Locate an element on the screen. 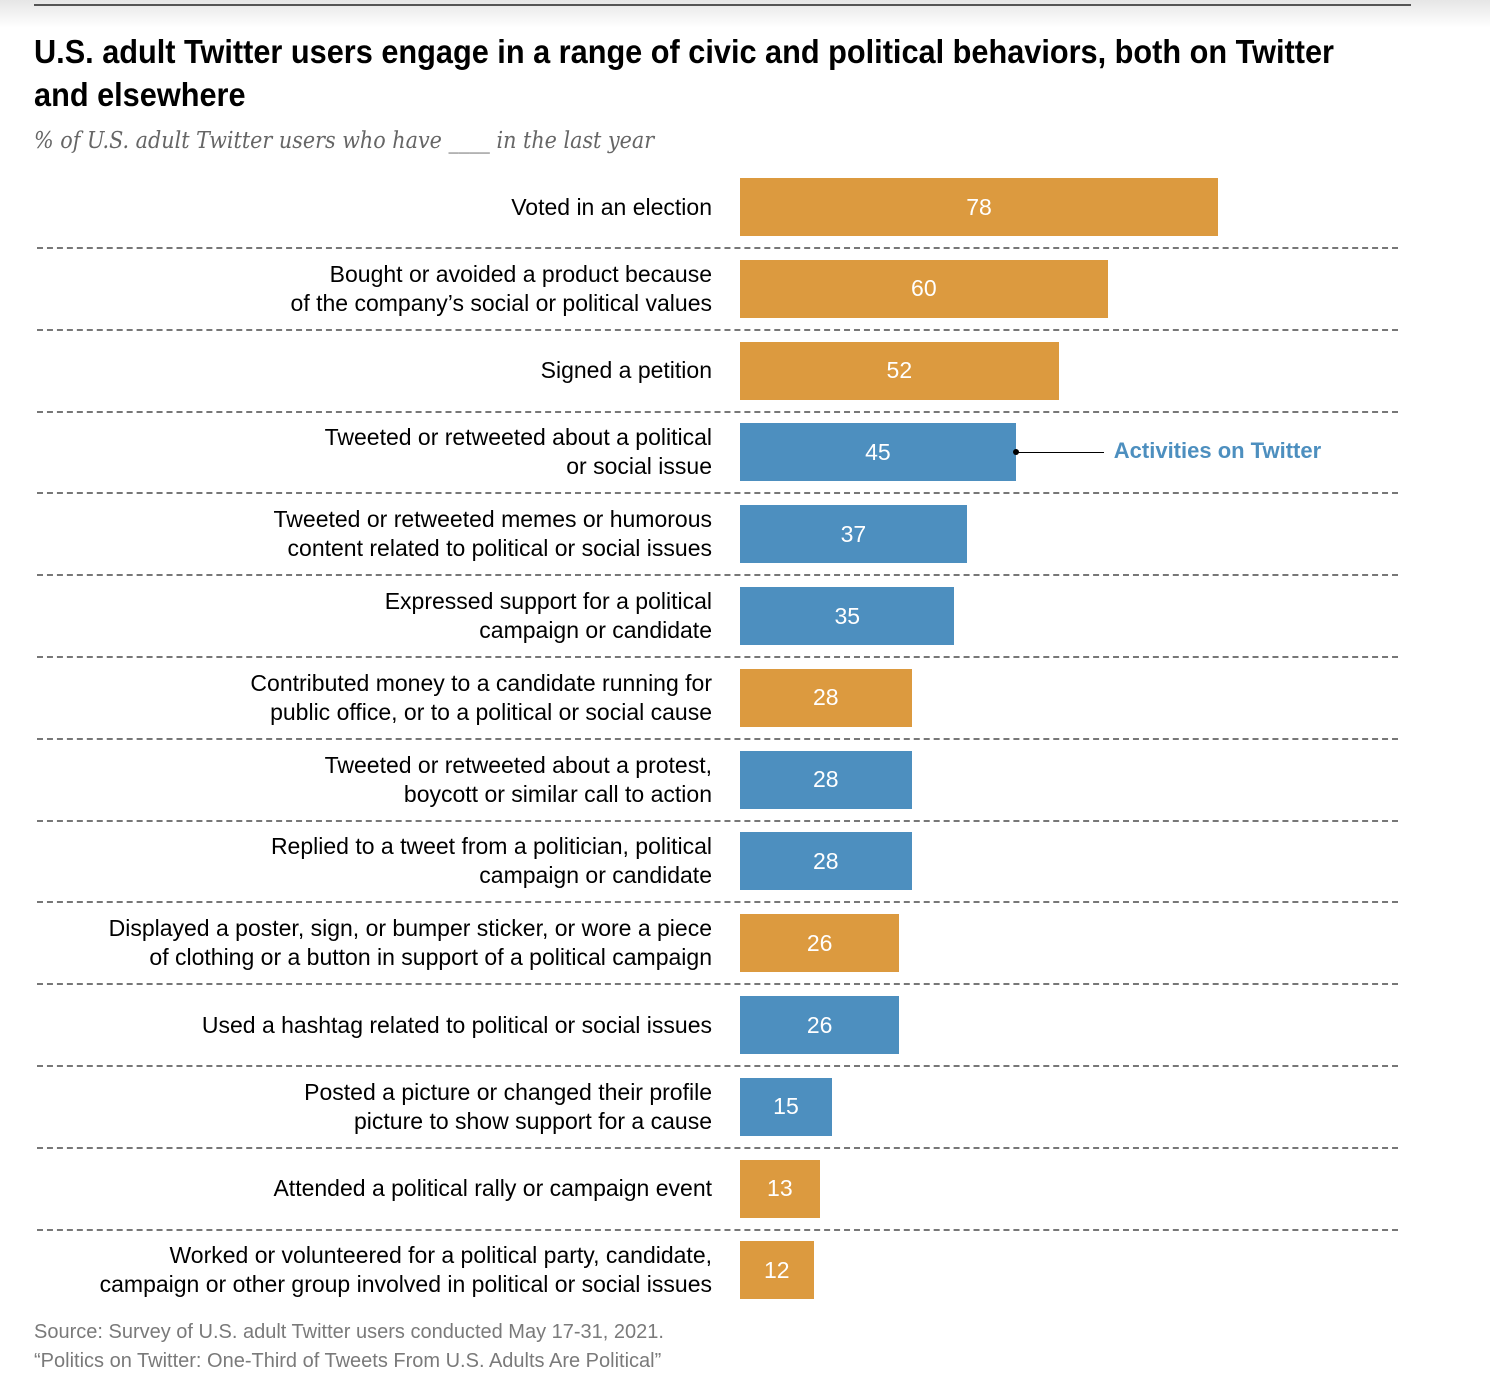  bar: 13 is located at coordinates (780, 1188).